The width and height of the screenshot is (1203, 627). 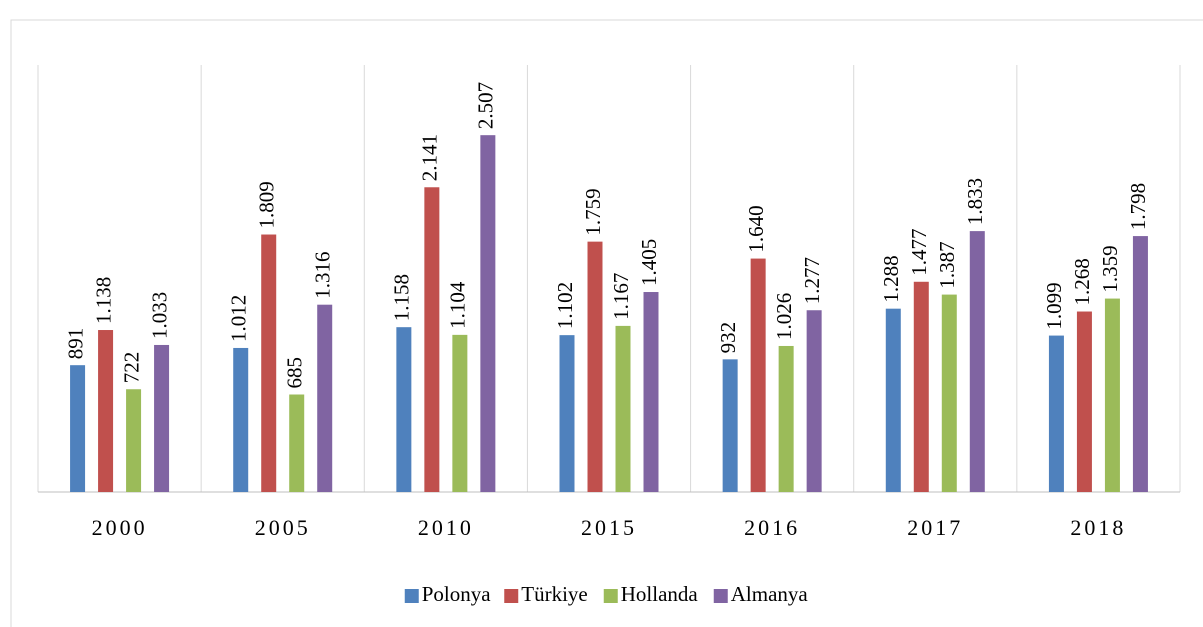 I want to click on data-label: 1.268, so click(x=1082, y=281).